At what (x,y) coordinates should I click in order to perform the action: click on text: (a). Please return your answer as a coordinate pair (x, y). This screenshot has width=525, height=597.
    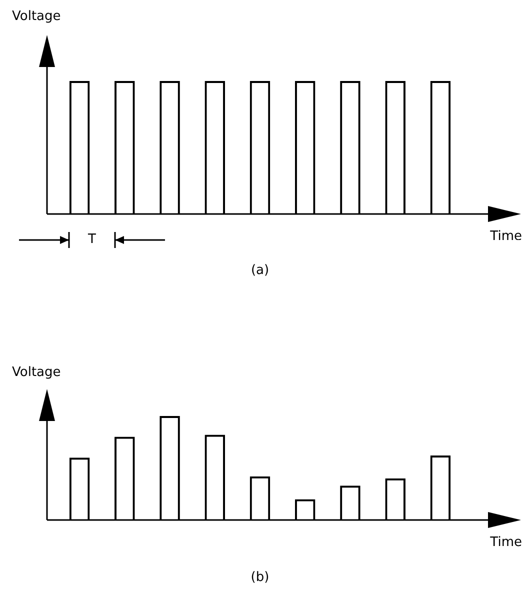
    Looking at the image, I should click on (260, 271).